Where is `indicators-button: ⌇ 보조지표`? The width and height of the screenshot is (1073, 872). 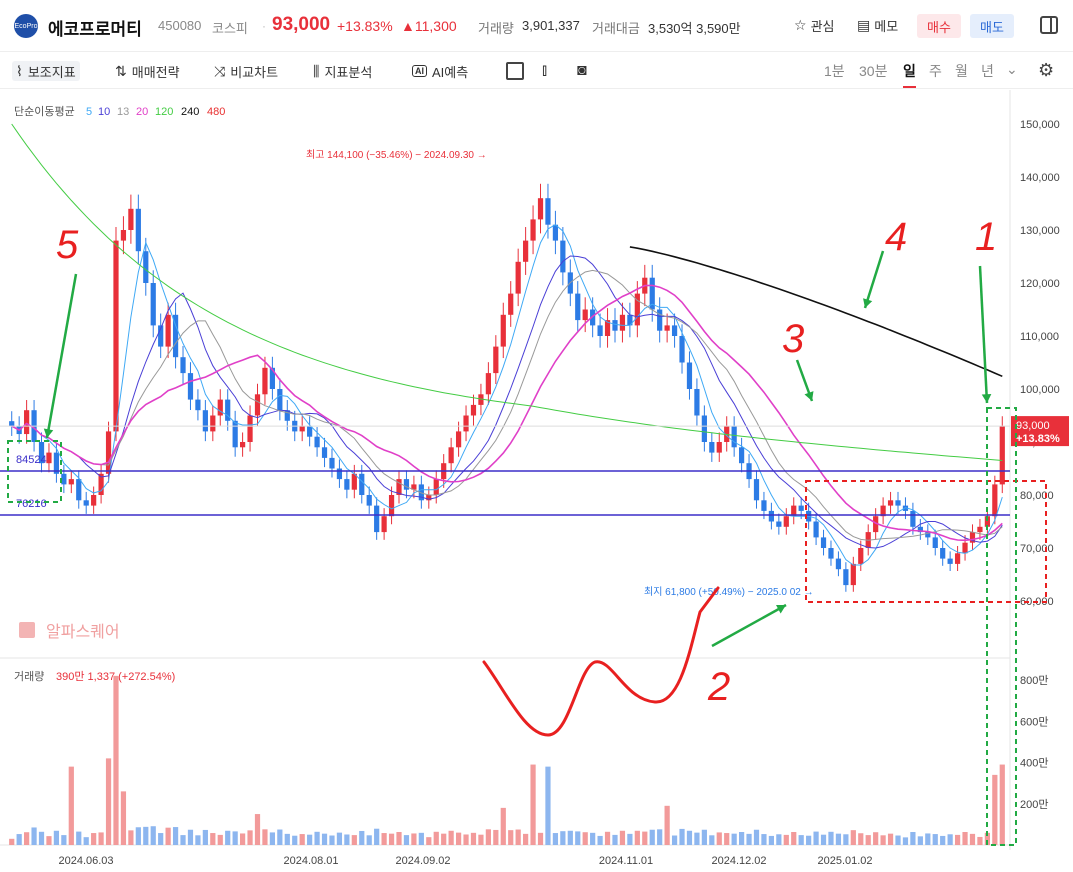 indicators-button: ⌇ 보조지표 is located at coordinates (46, 71).